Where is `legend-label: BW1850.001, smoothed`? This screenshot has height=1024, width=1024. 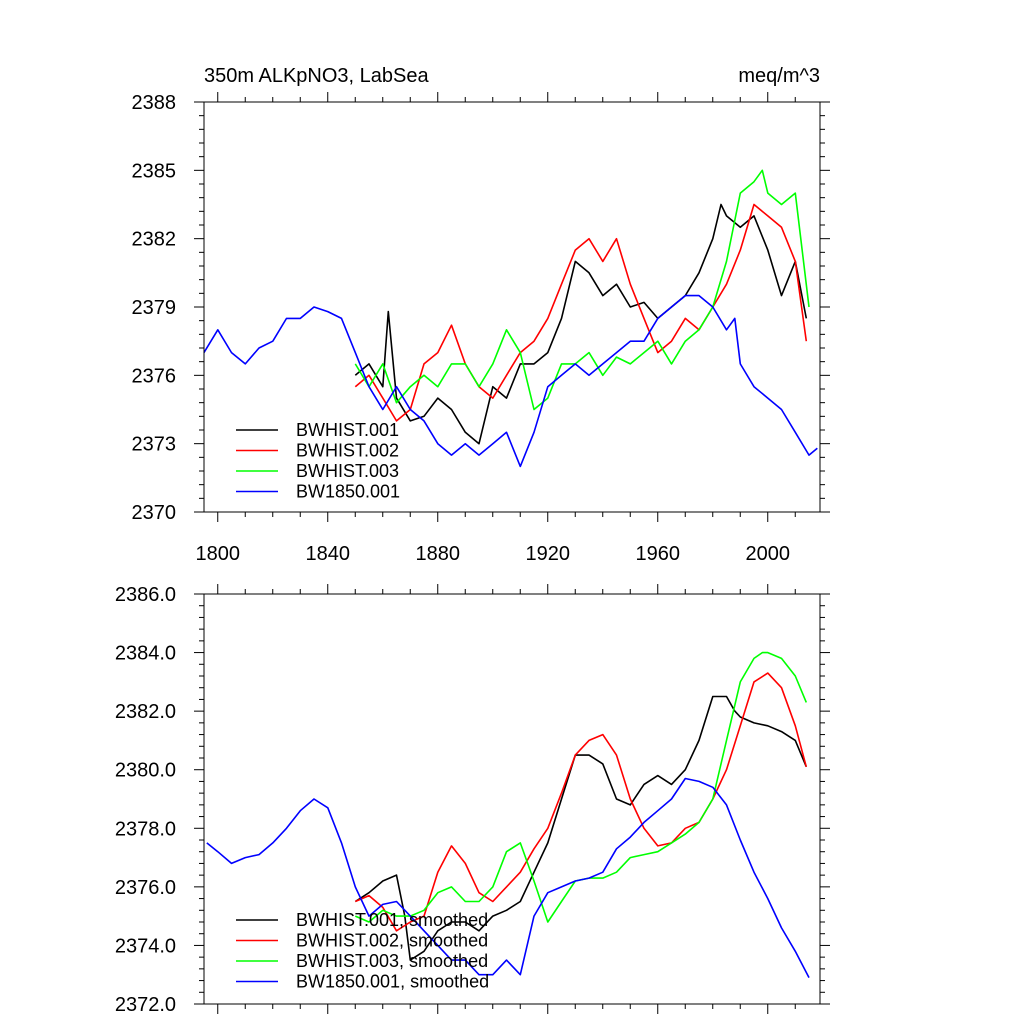
legend-label: BW1850.001, smoothed is located at coordinates (392, 982).